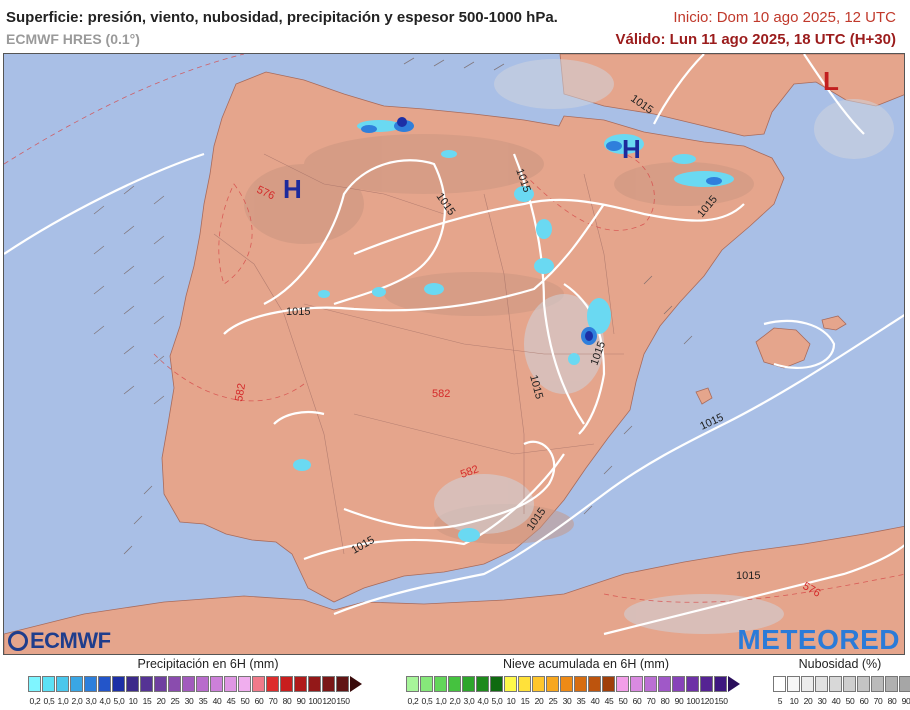  What do you see at coordinates (783, 348) in the screenshot?
I see `mallorca` at bounding box center [783, 348].